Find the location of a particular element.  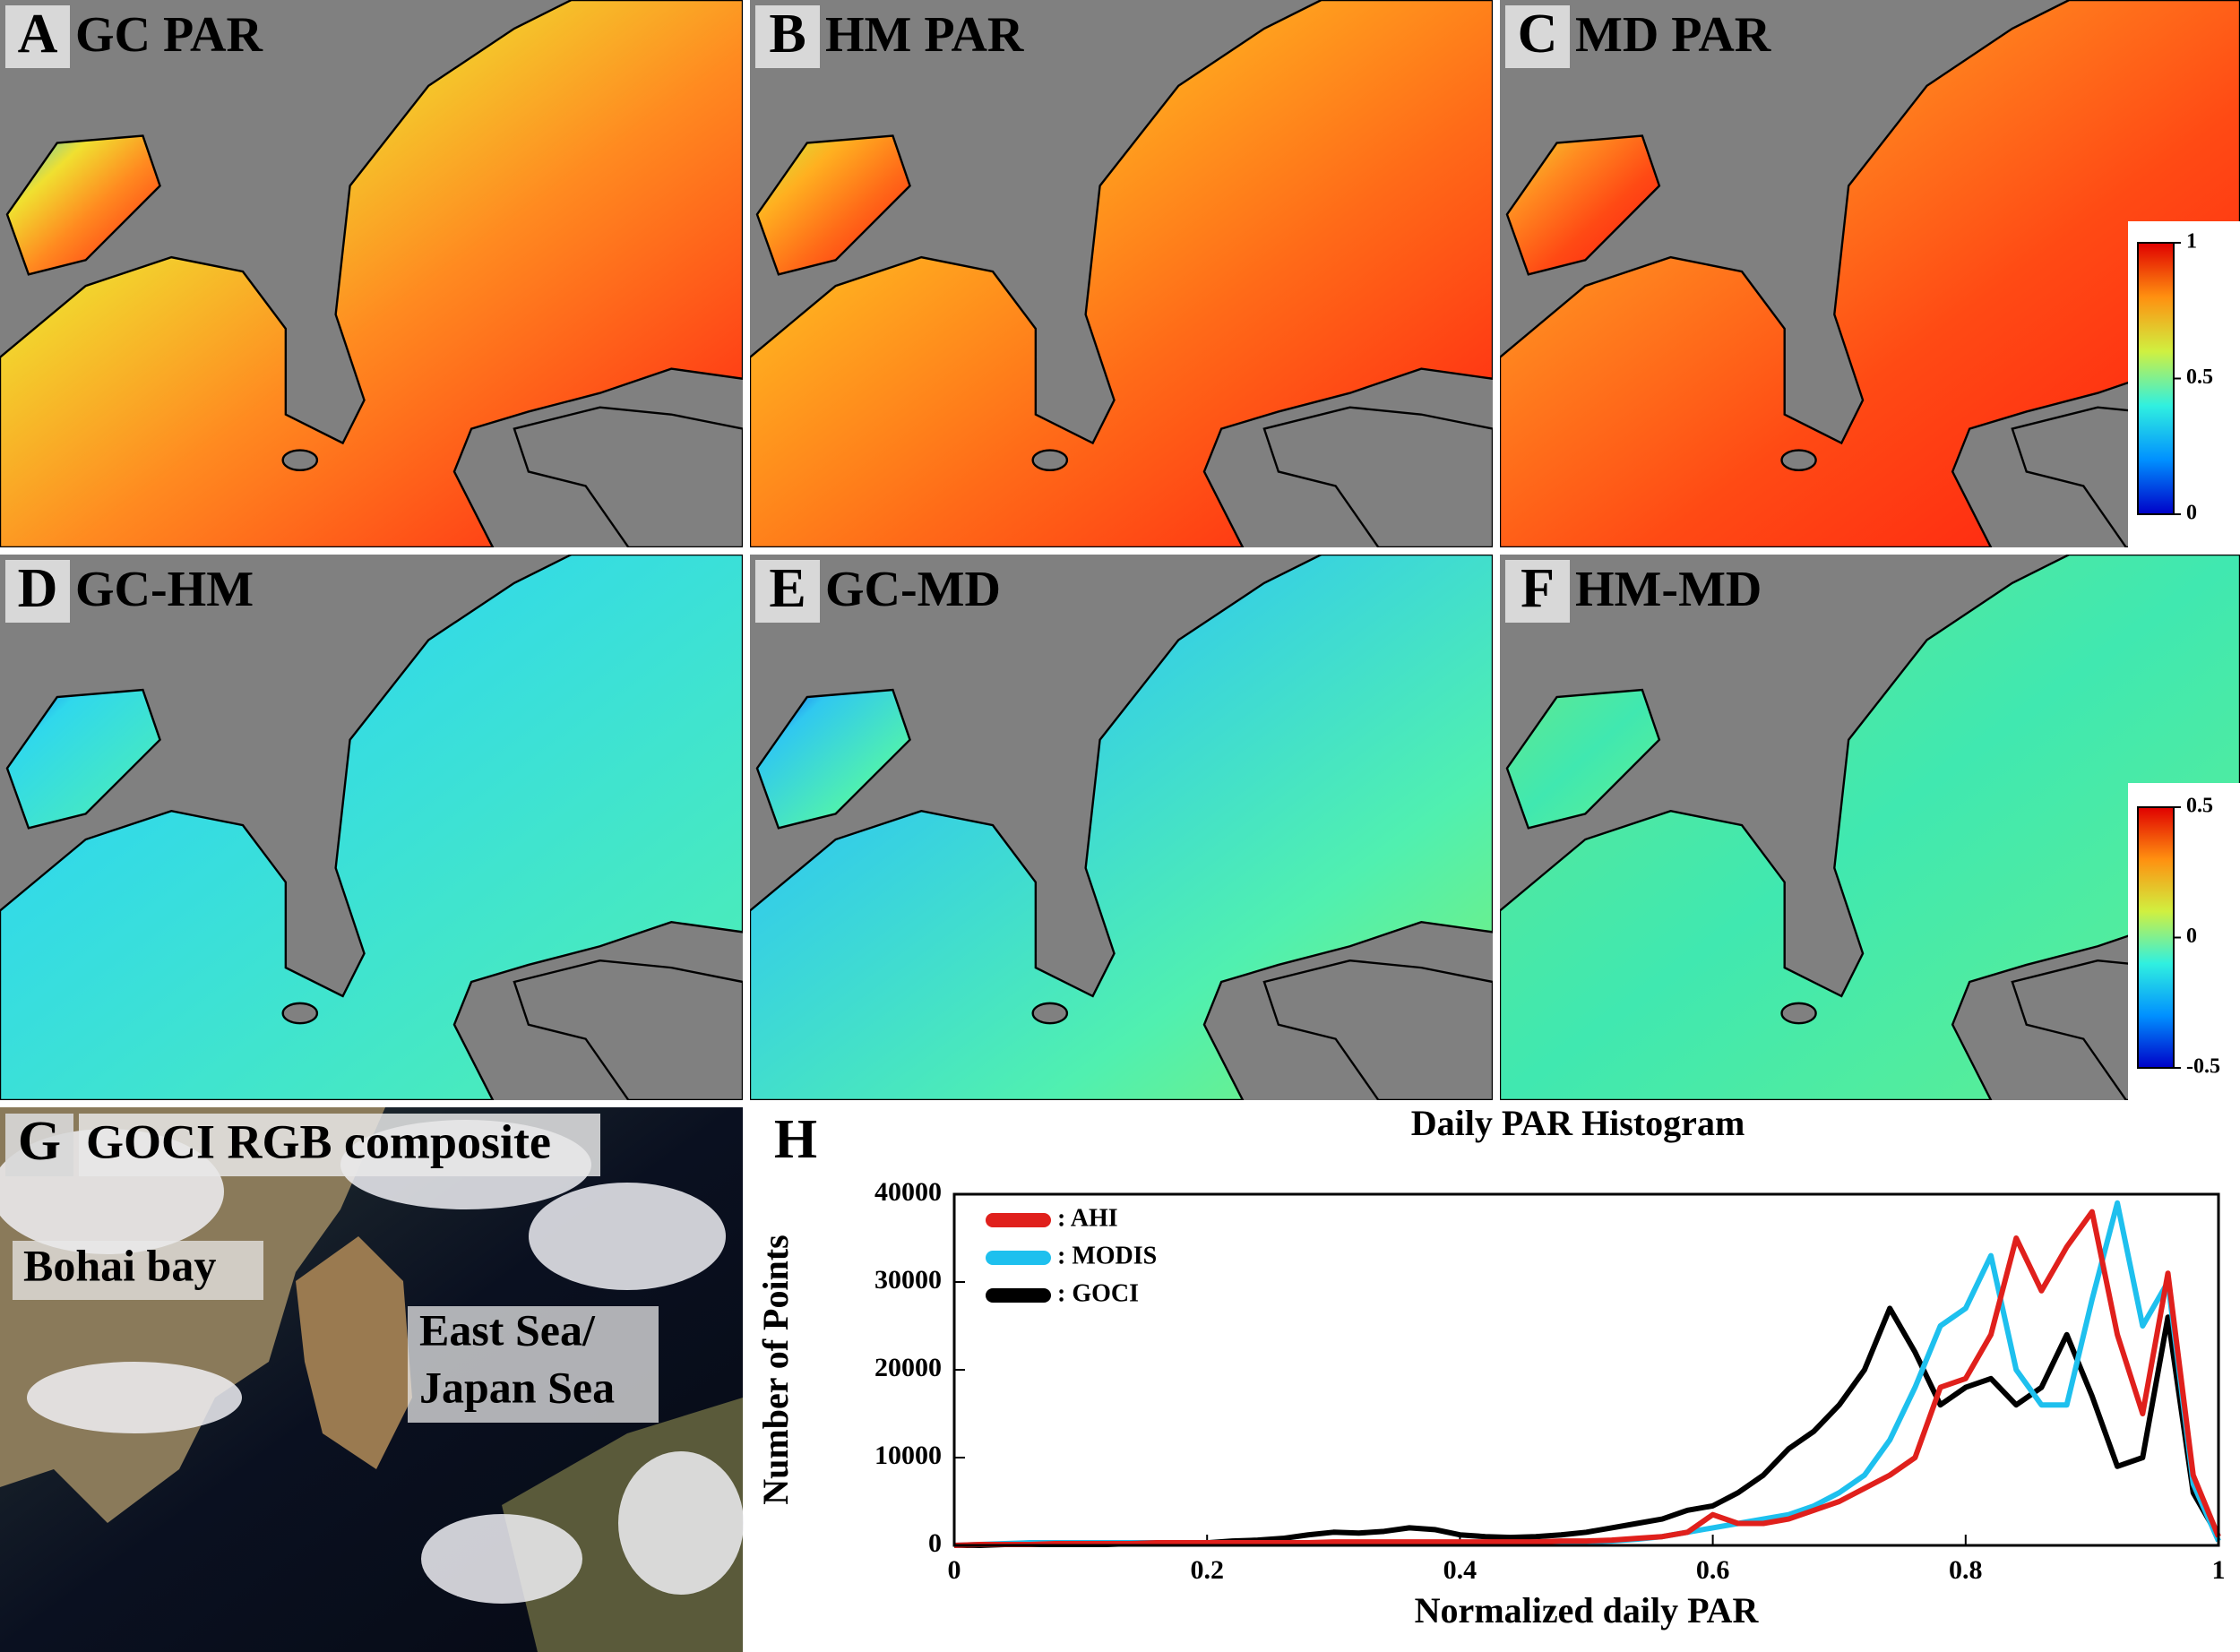

x-tick-label: 0.6 is located at coordinates (1713, 1570).